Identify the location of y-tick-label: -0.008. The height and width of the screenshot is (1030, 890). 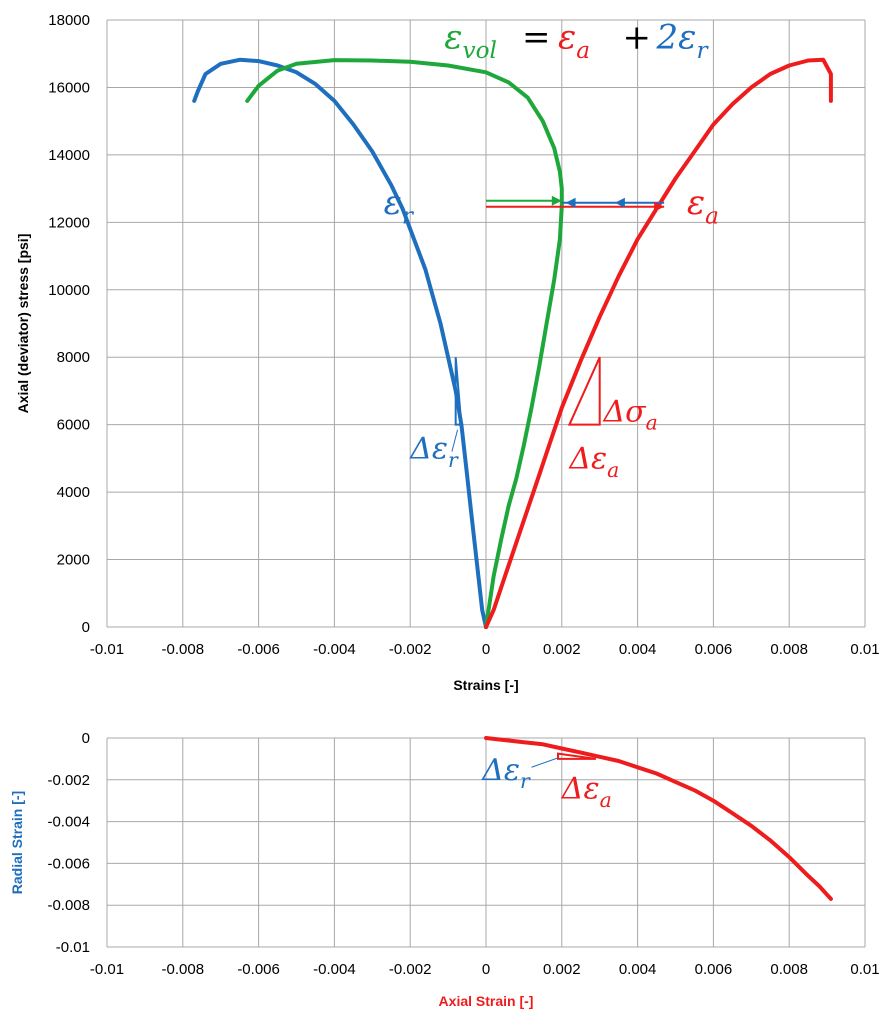
(68, 905).